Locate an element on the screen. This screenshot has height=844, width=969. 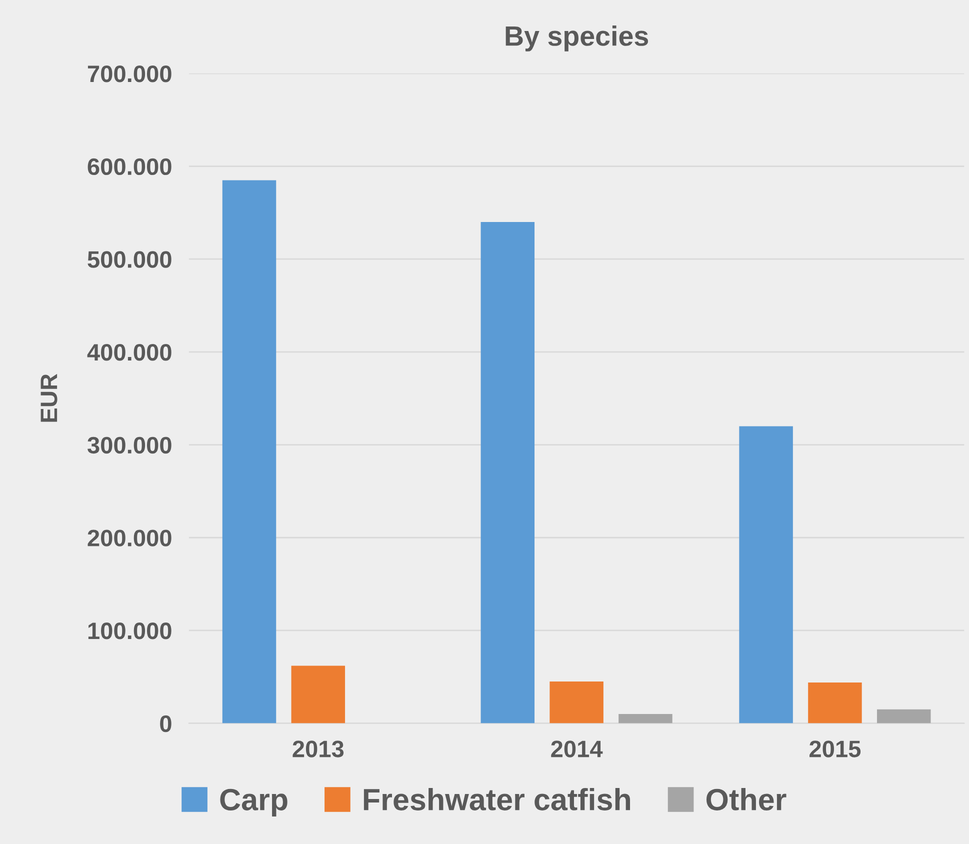
y-tick-label: 300.000 is located at coordinates (129, 445).